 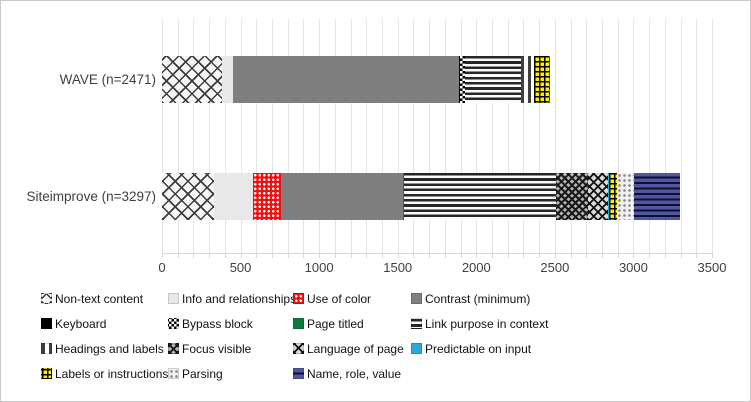 I want to click on legend-item-headings-and-labels: Headings and labels, so click(x=104, y=348).